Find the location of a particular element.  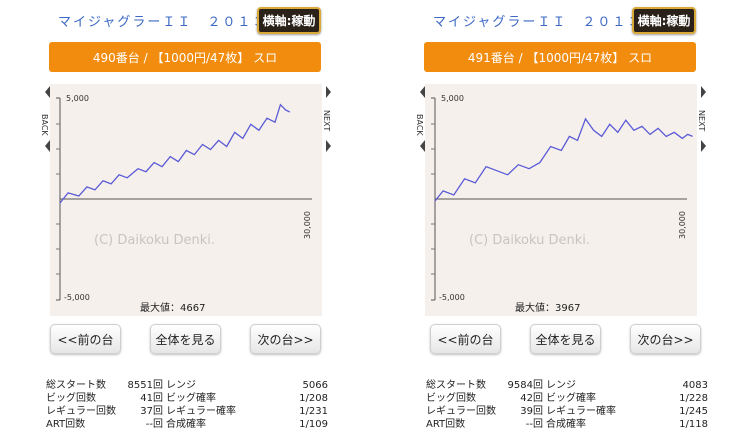

stat-value: 39回 is located at coordinates (531, 411).